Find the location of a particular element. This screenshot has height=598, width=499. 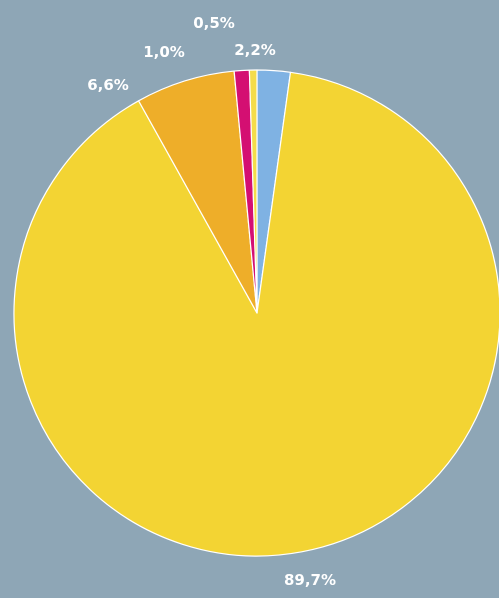

pie-slice-label-3: 1,0% is located at coordinates (164, 52).